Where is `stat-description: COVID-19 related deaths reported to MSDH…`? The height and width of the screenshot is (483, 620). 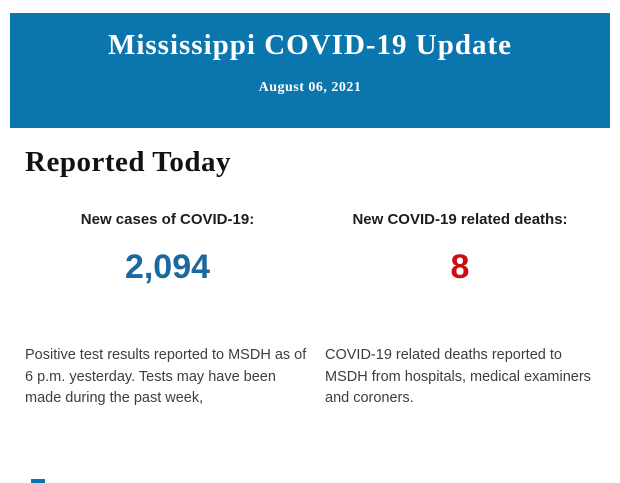 stat-description: COVID-19 related deaths reported to MSDH… is located at coordinates (458, 377).